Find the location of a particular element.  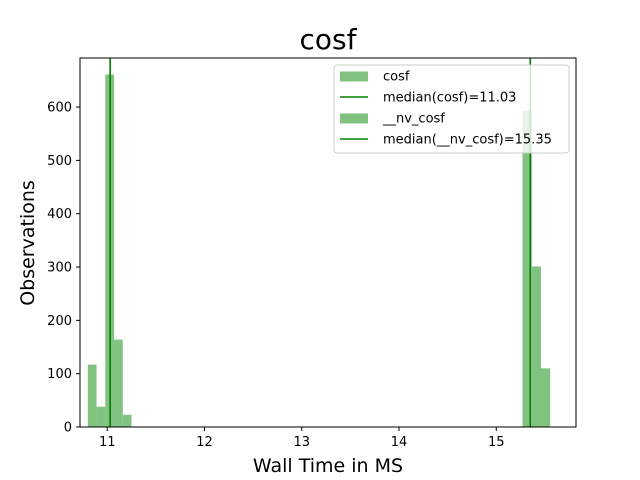

y-tick-label: 100 is located at coordinates (59, 374).